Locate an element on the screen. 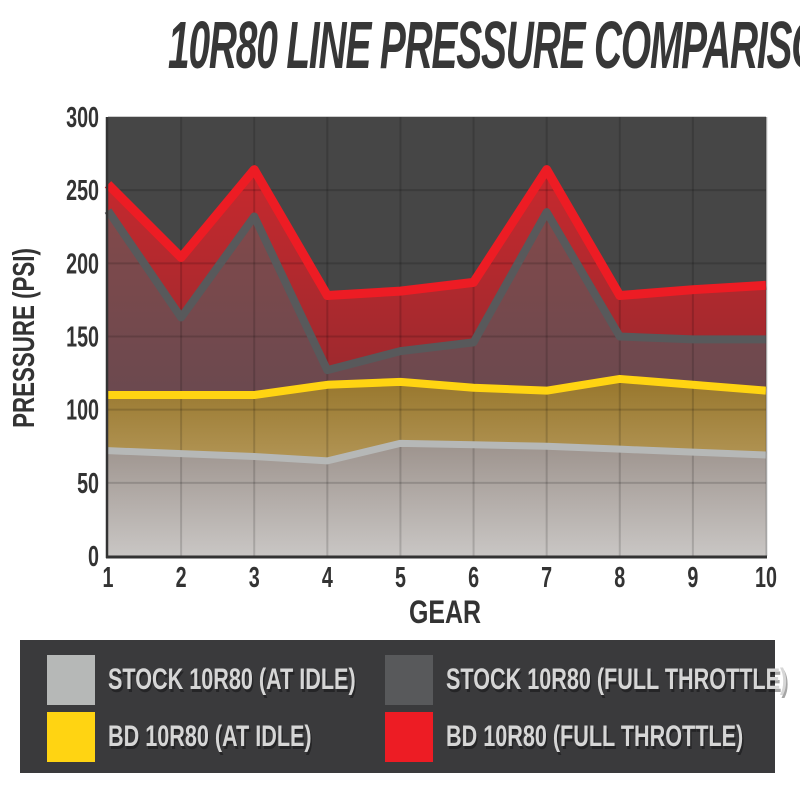 This screenshot has width=800, height=800. x-tick-label: 2 is located at coordinates (181, 578).